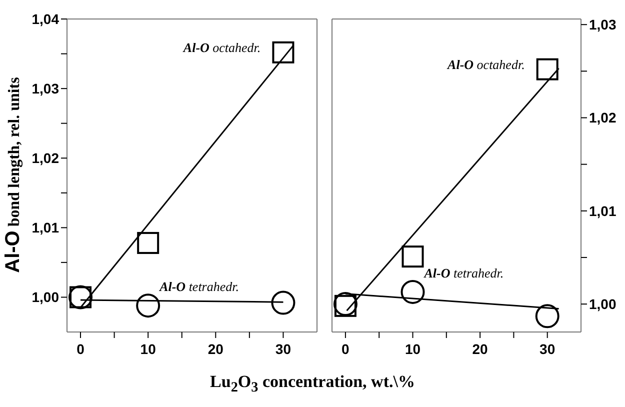 The image size is (625, 407). Describe the element at coordinates (602, 24) in the screenshot. I see `y2-tick-label: 1,03` at that location.